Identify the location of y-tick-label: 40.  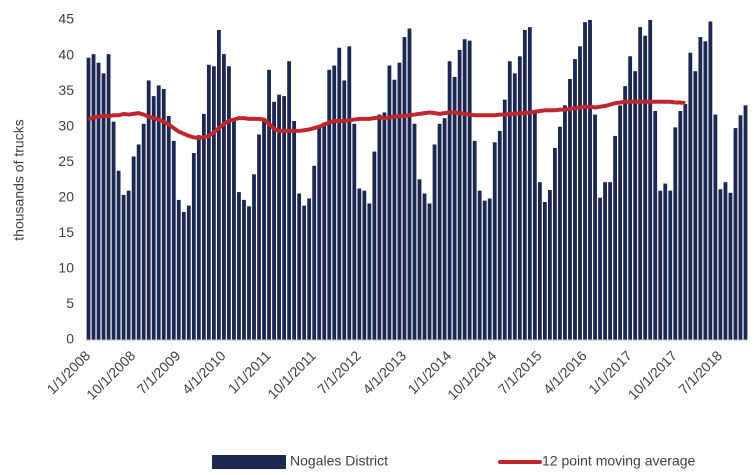
(66, 54).